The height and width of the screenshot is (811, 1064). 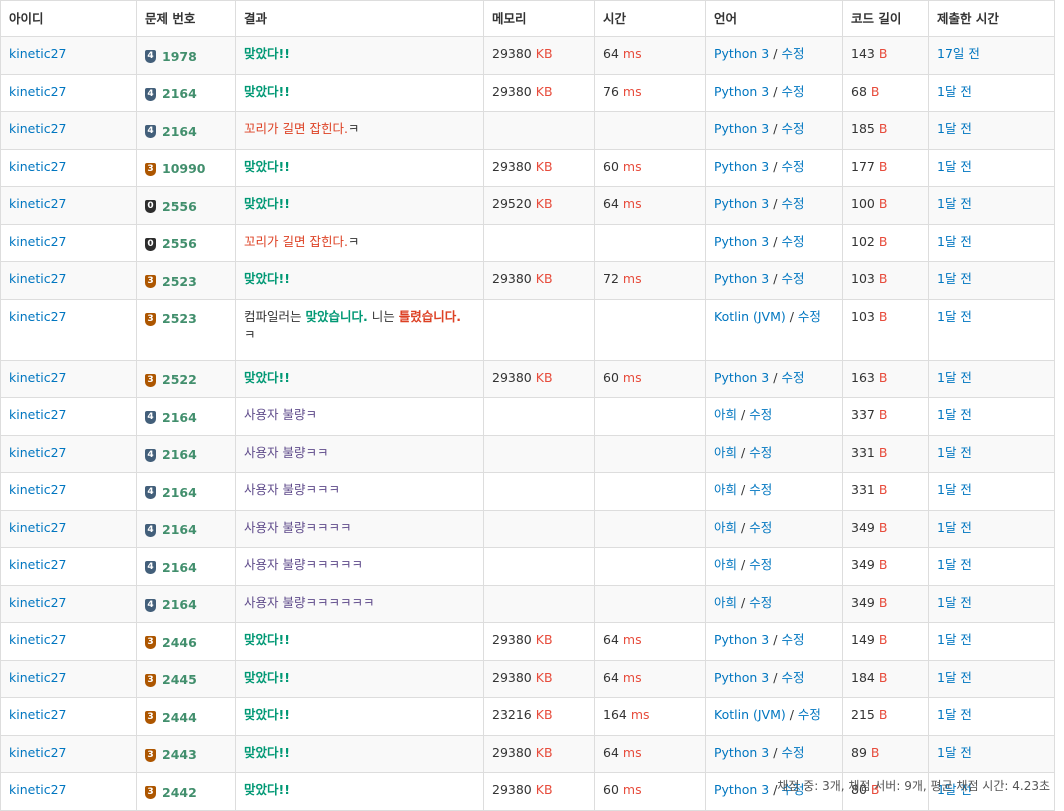 What do you see at coordinates (175, 169) in the screenshot?
I see `problem-link: 3 10990` at bounding box center [175, 169].